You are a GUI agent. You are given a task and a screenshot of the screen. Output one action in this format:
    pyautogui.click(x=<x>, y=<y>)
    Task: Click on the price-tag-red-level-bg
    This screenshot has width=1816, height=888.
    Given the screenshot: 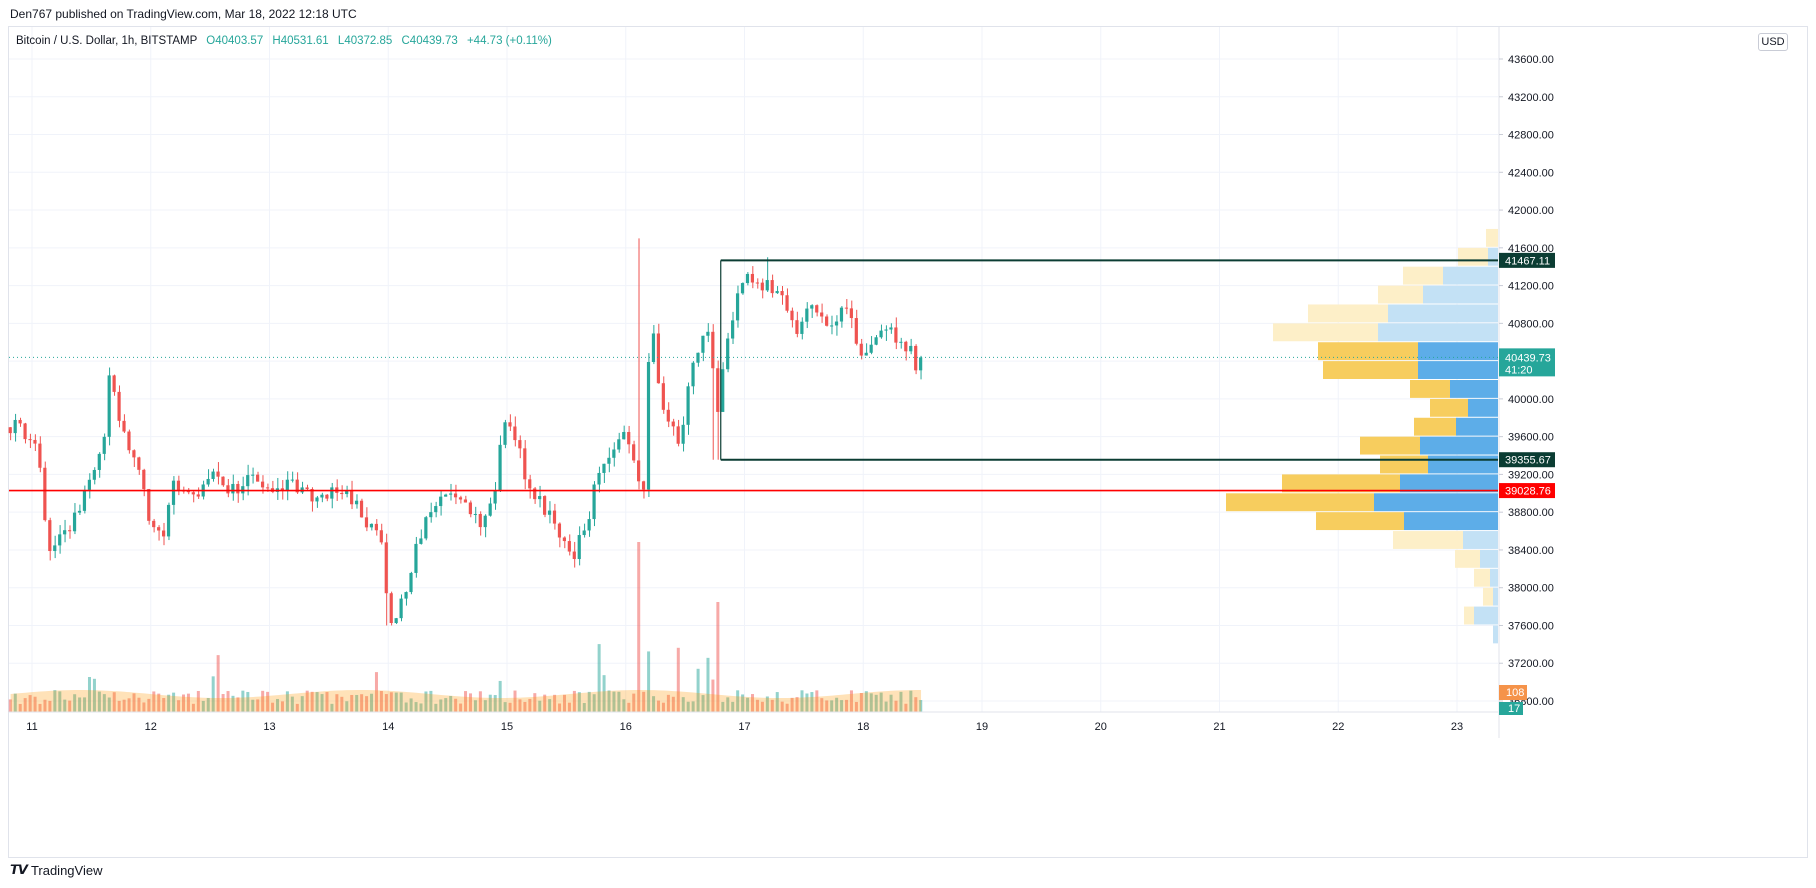 What is the action you would take?
    pyautogui.click(x=1527, y=491)
    